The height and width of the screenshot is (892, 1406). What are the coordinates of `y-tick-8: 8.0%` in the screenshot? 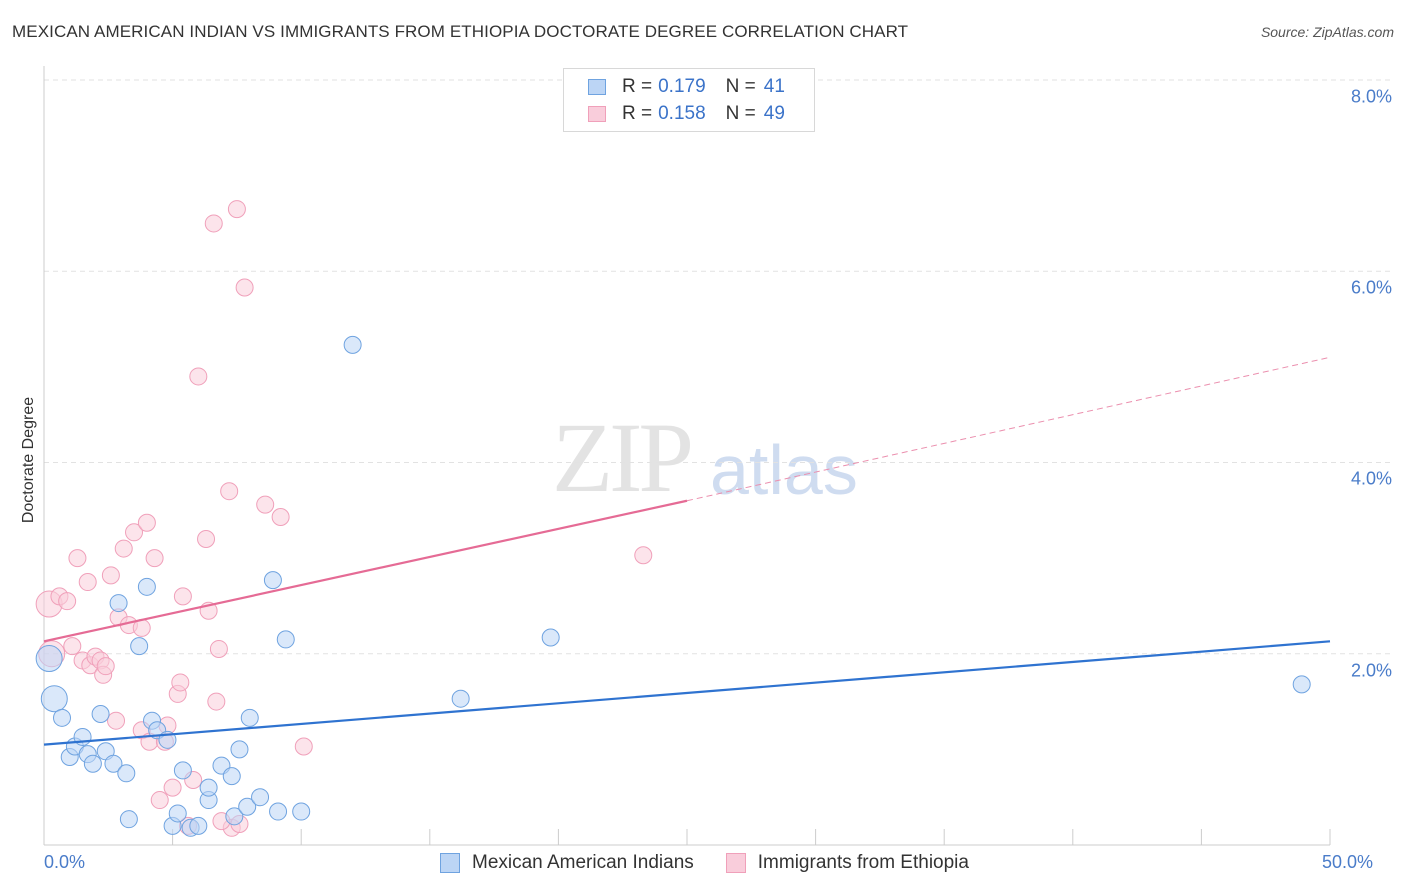 It's located at (1371, 96).